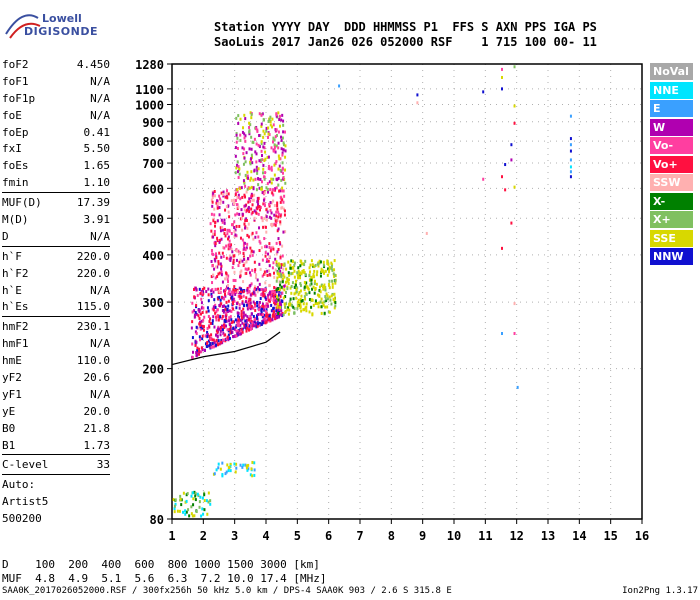  I want to click on param-name: D, so click(5, 236).